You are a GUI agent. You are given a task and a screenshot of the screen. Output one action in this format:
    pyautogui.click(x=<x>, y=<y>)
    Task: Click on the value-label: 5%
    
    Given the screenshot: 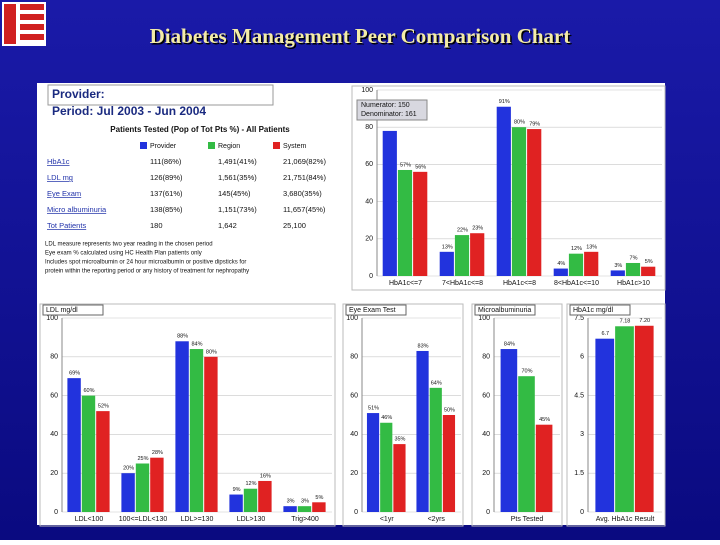 What is the action you would take?
    pyautogui.click(x=319, y=498)
    